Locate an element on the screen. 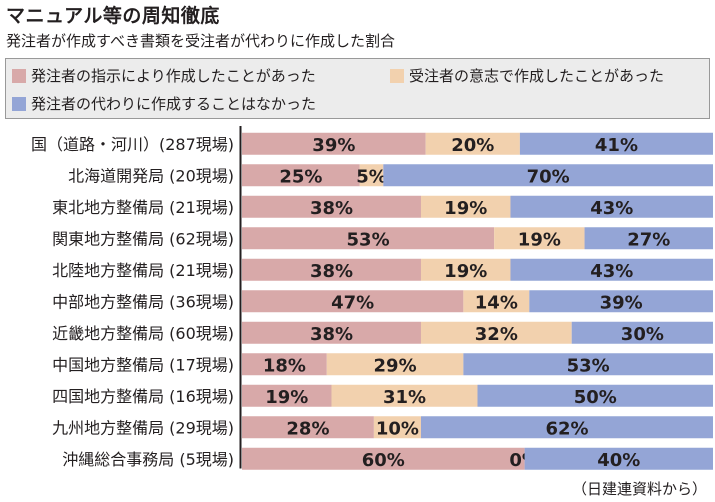 This screenshot has height=502, width=715. legend-item-instructed: 発注者の指示により作成したことがあった is located at coordinates (164, 75).